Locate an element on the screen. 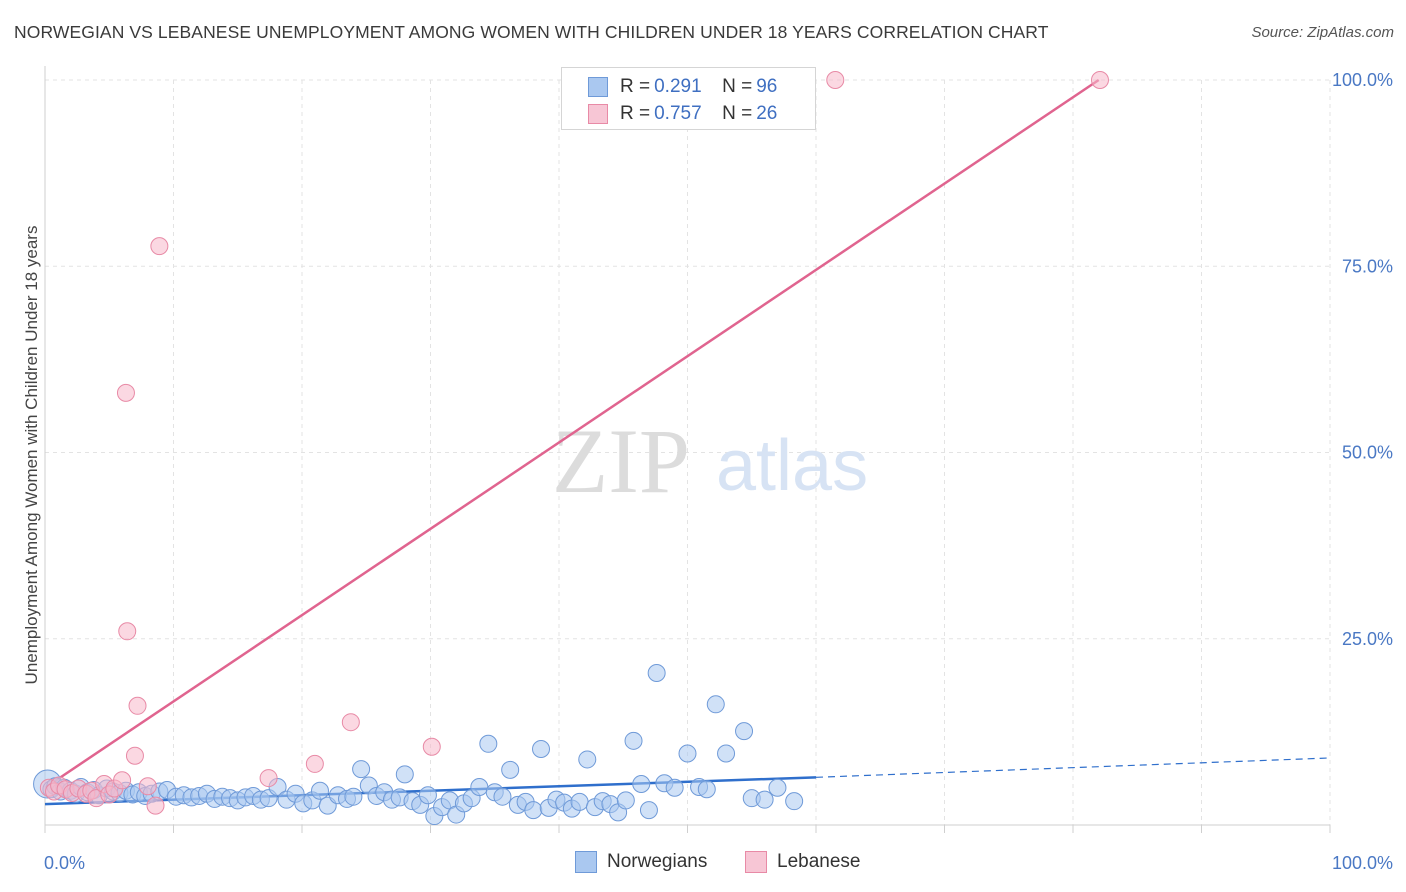 The image size is (1406, 892). legend-swatch-norwegians is located at coordinates (598, 87).